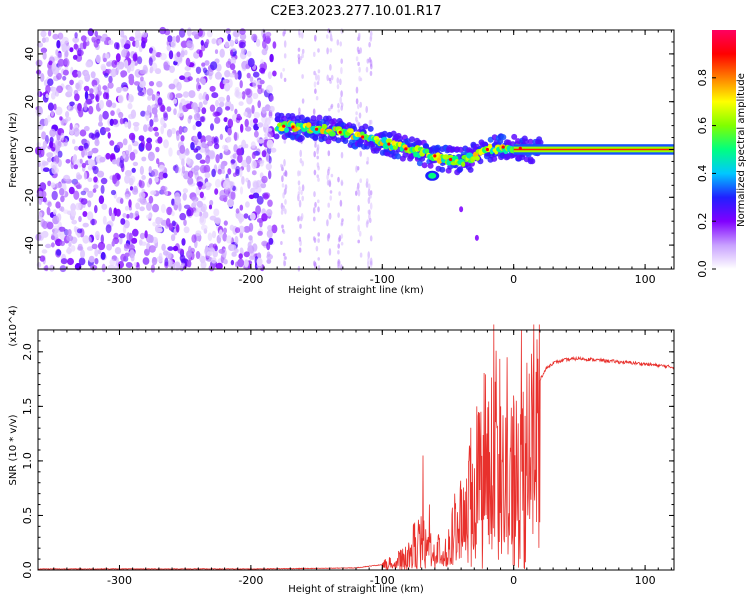 This screenshot has height=604, width=750. Describe the element at coordinates (119, 279) in the screenshot. I see `x-tick-label: -300` at that location.